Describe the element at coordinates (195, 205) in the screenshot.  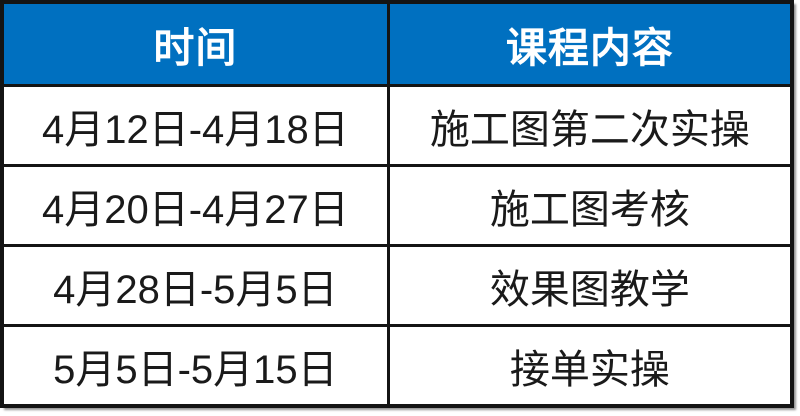
I see `time-cell: 4月20日-4月27日` at that location.